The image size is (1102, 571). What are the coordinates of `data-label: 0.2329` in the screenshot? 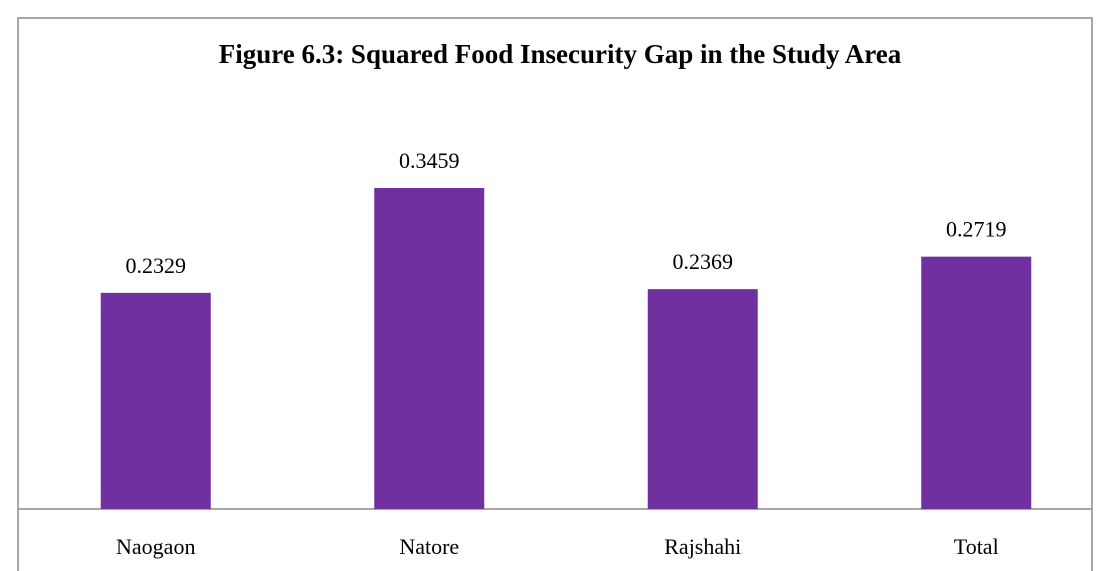 It's located at (156, 265).